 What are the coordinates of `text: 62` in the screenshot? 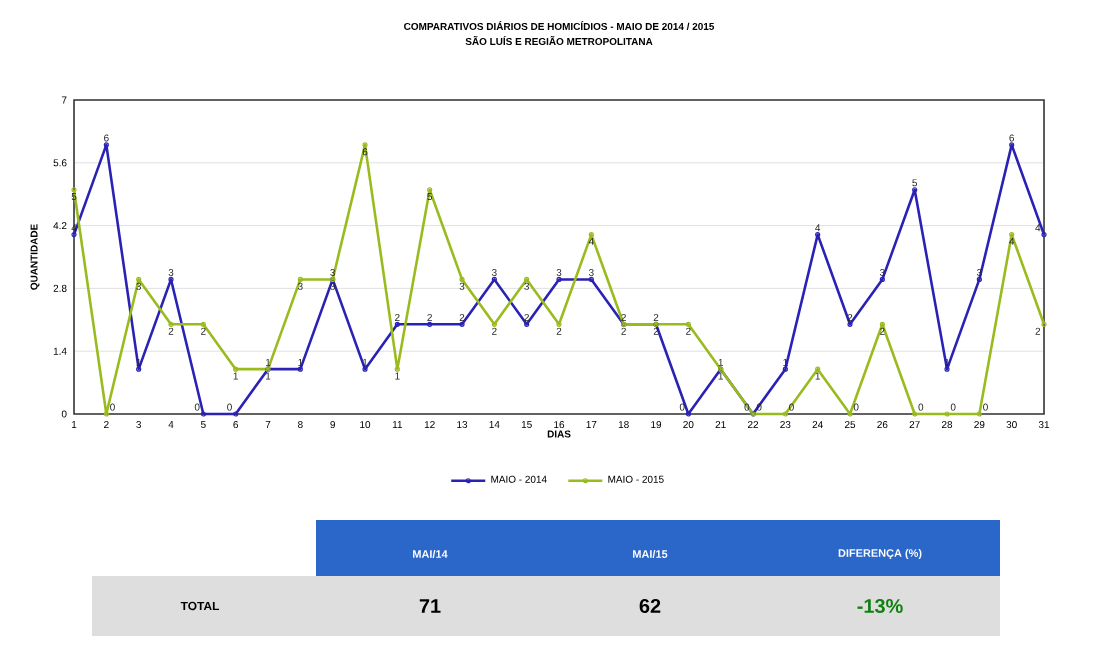 It's located at (650, 606).